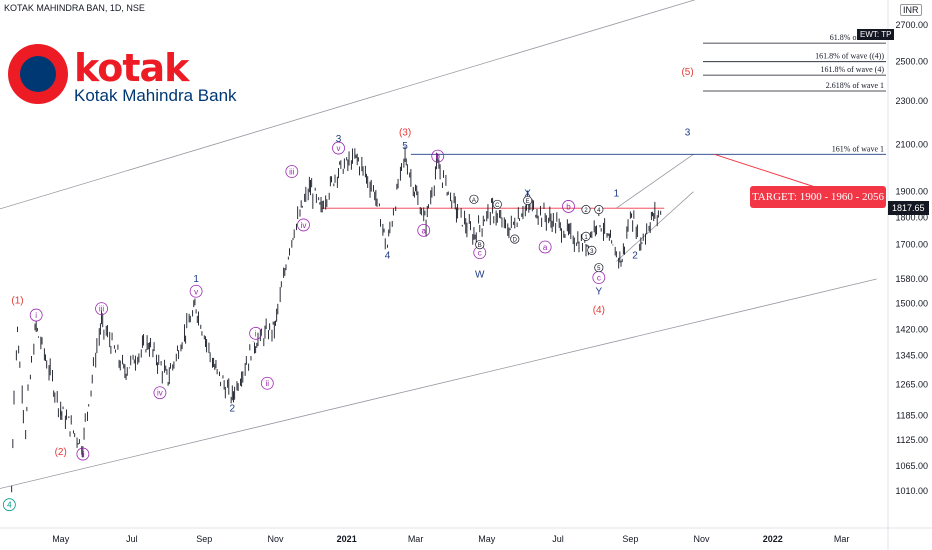 The height and width of the screenshot is (550, 932). What do you see at coordinates (599, 310) in the screenshot?
I see `wave-label: (4)` at bounding box center [599, 310].